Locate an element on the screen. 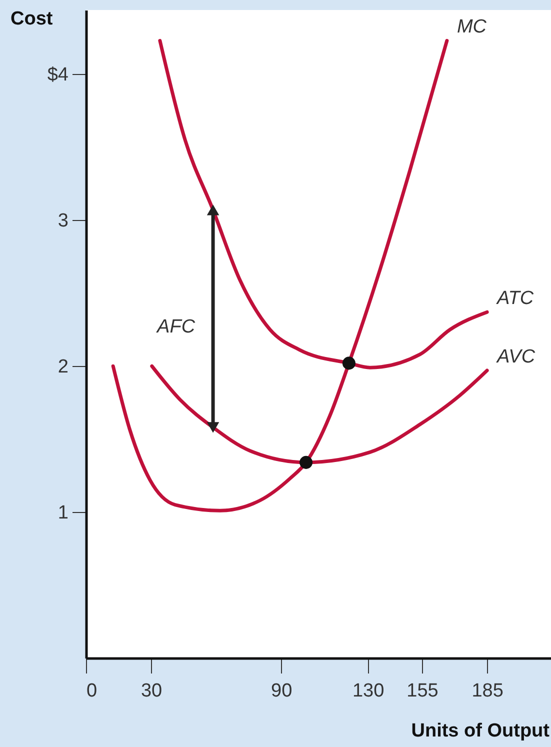 This screenshot has width=551, height=747. series-label: MC is located at coordinates (471, 27).